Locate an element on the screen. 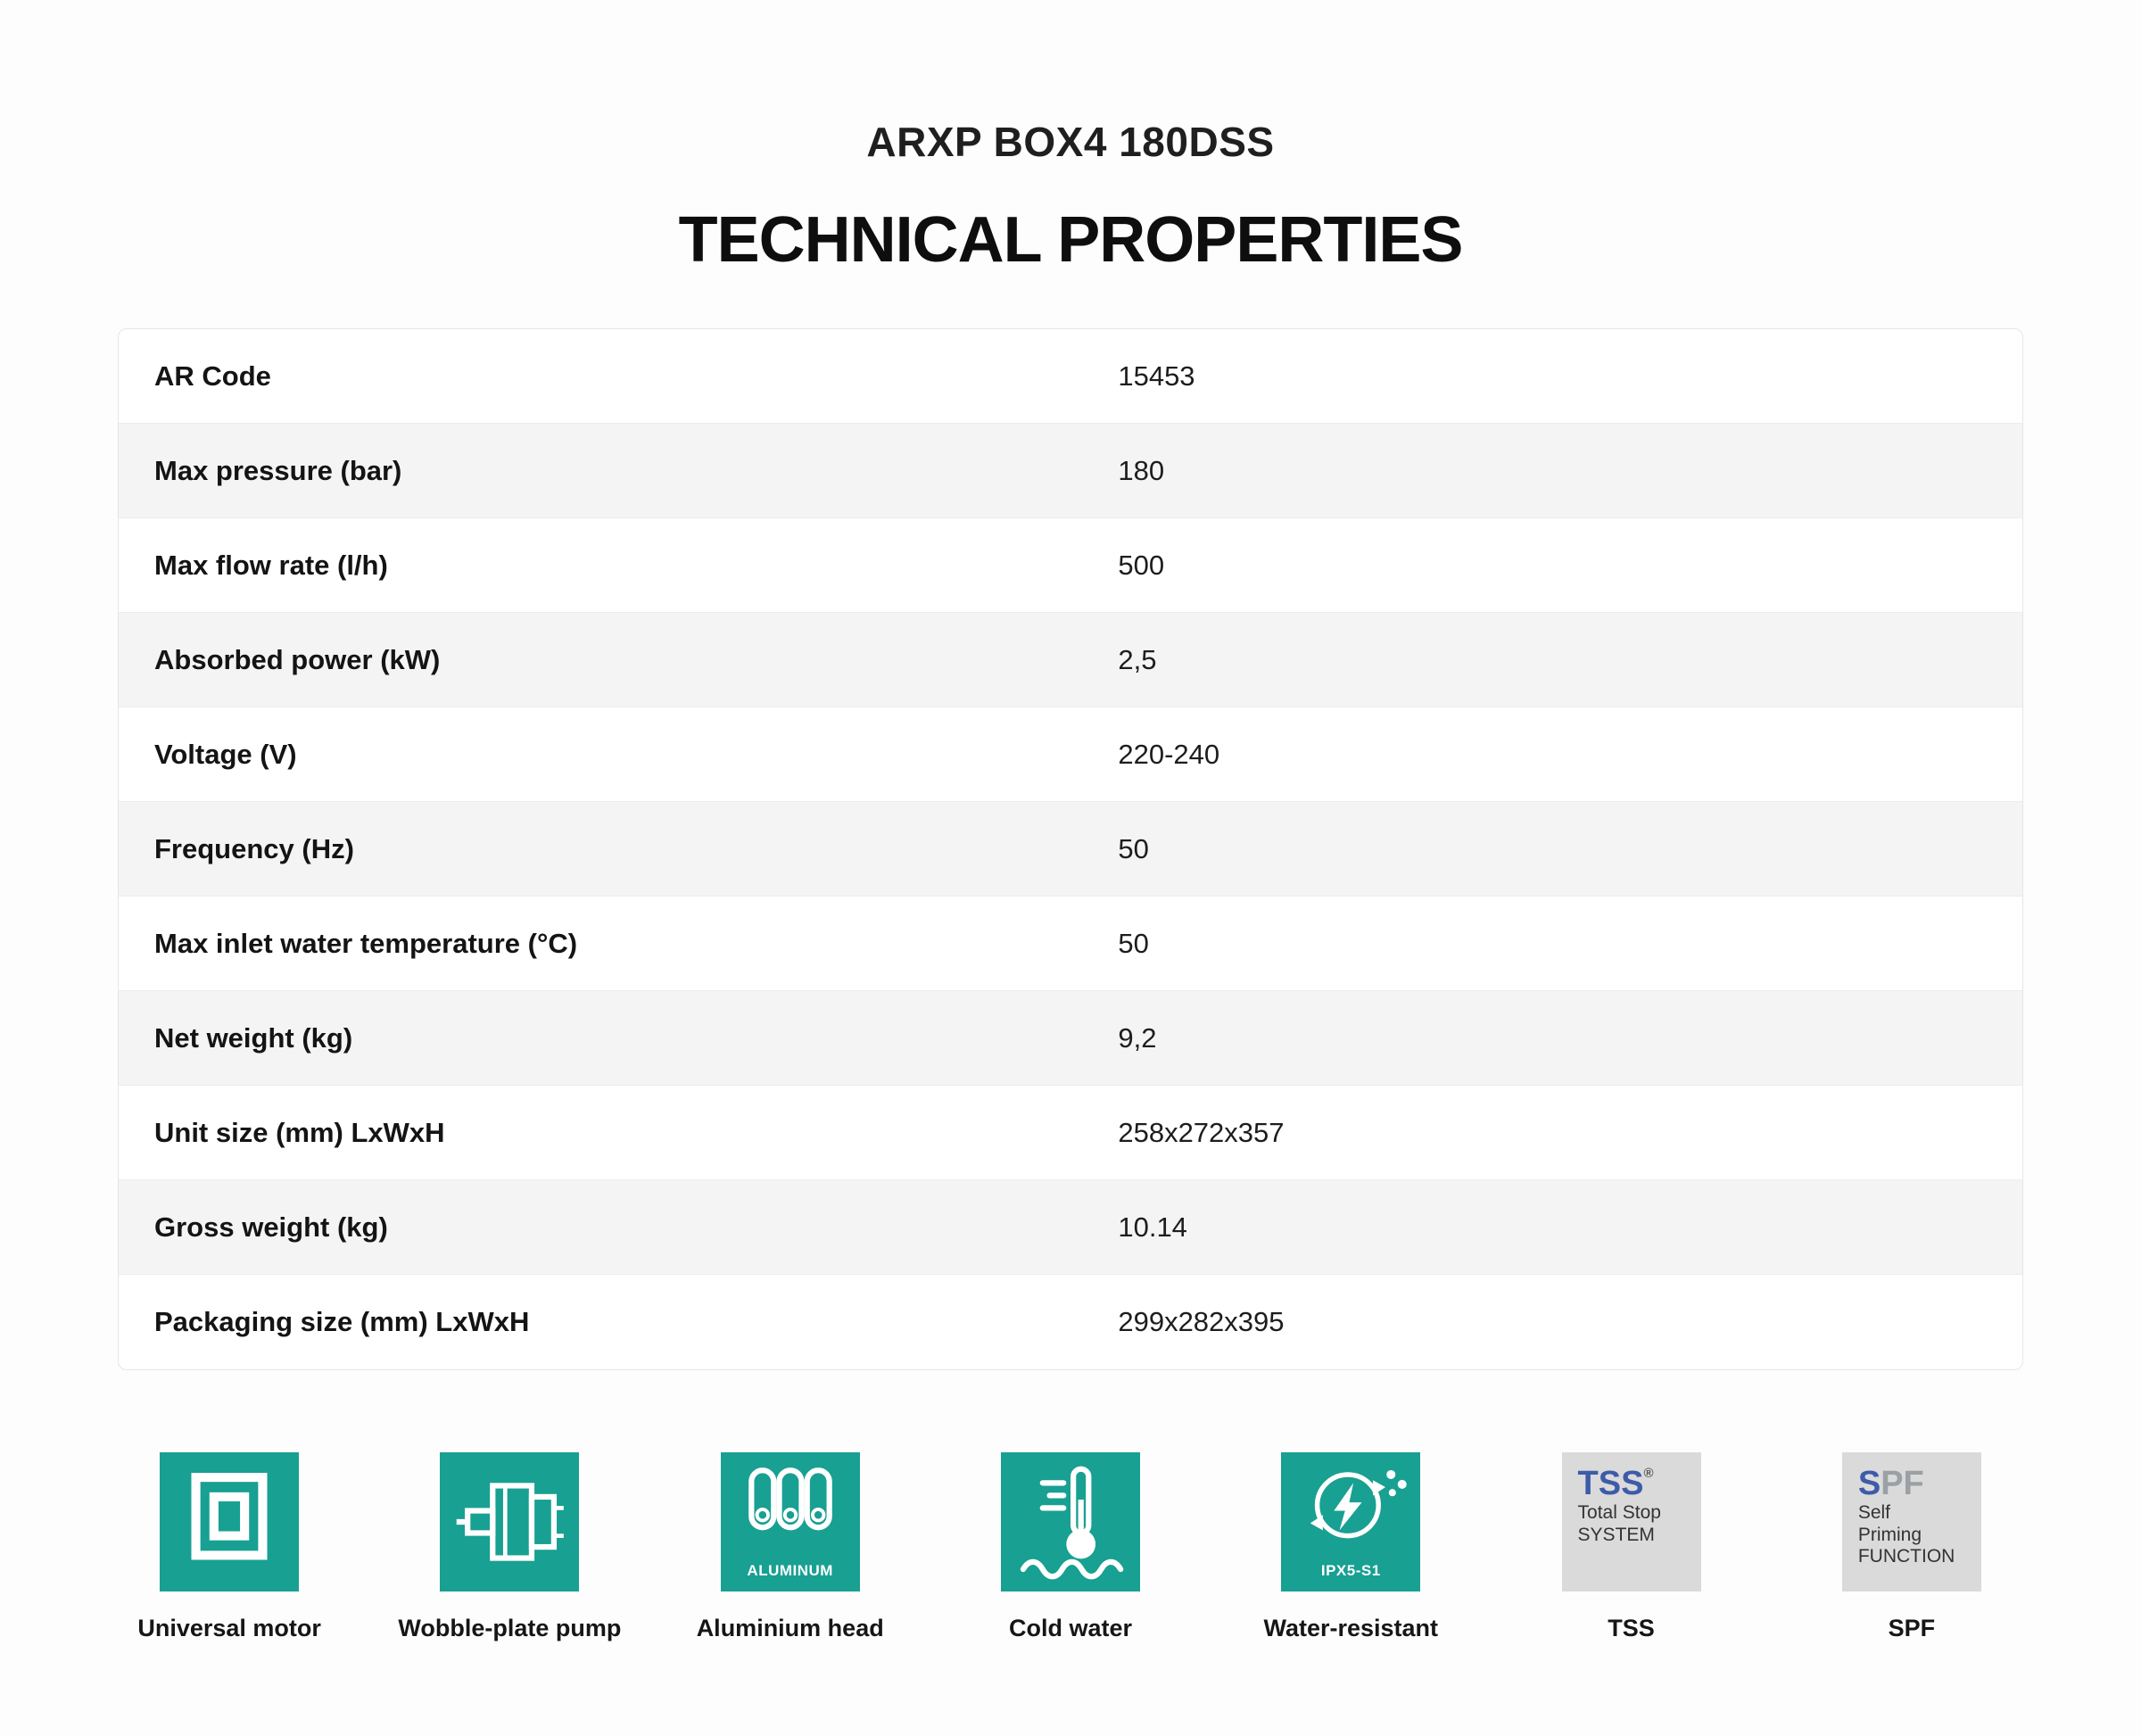 The image size is (2141, 1736). table-row: Net weight (kg) 9,2 is located at coordinates (1070, 1038).